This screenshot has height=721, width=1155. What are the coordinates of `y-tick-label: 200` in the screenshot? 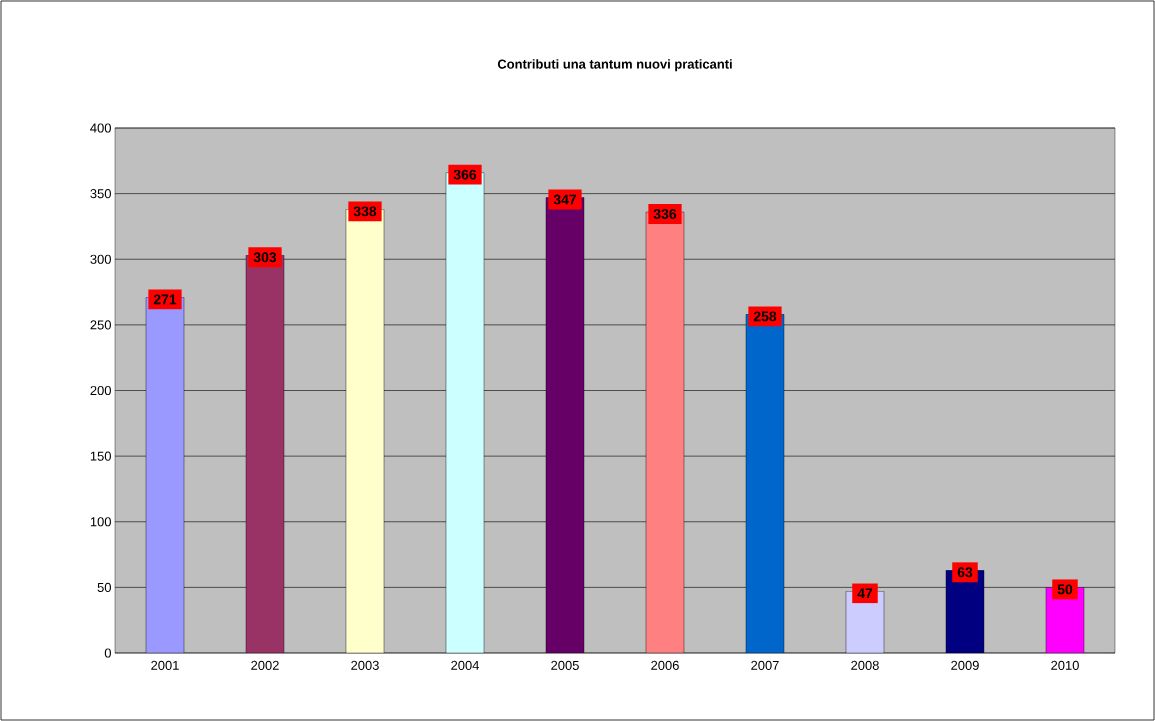 It's located at (100, 390).